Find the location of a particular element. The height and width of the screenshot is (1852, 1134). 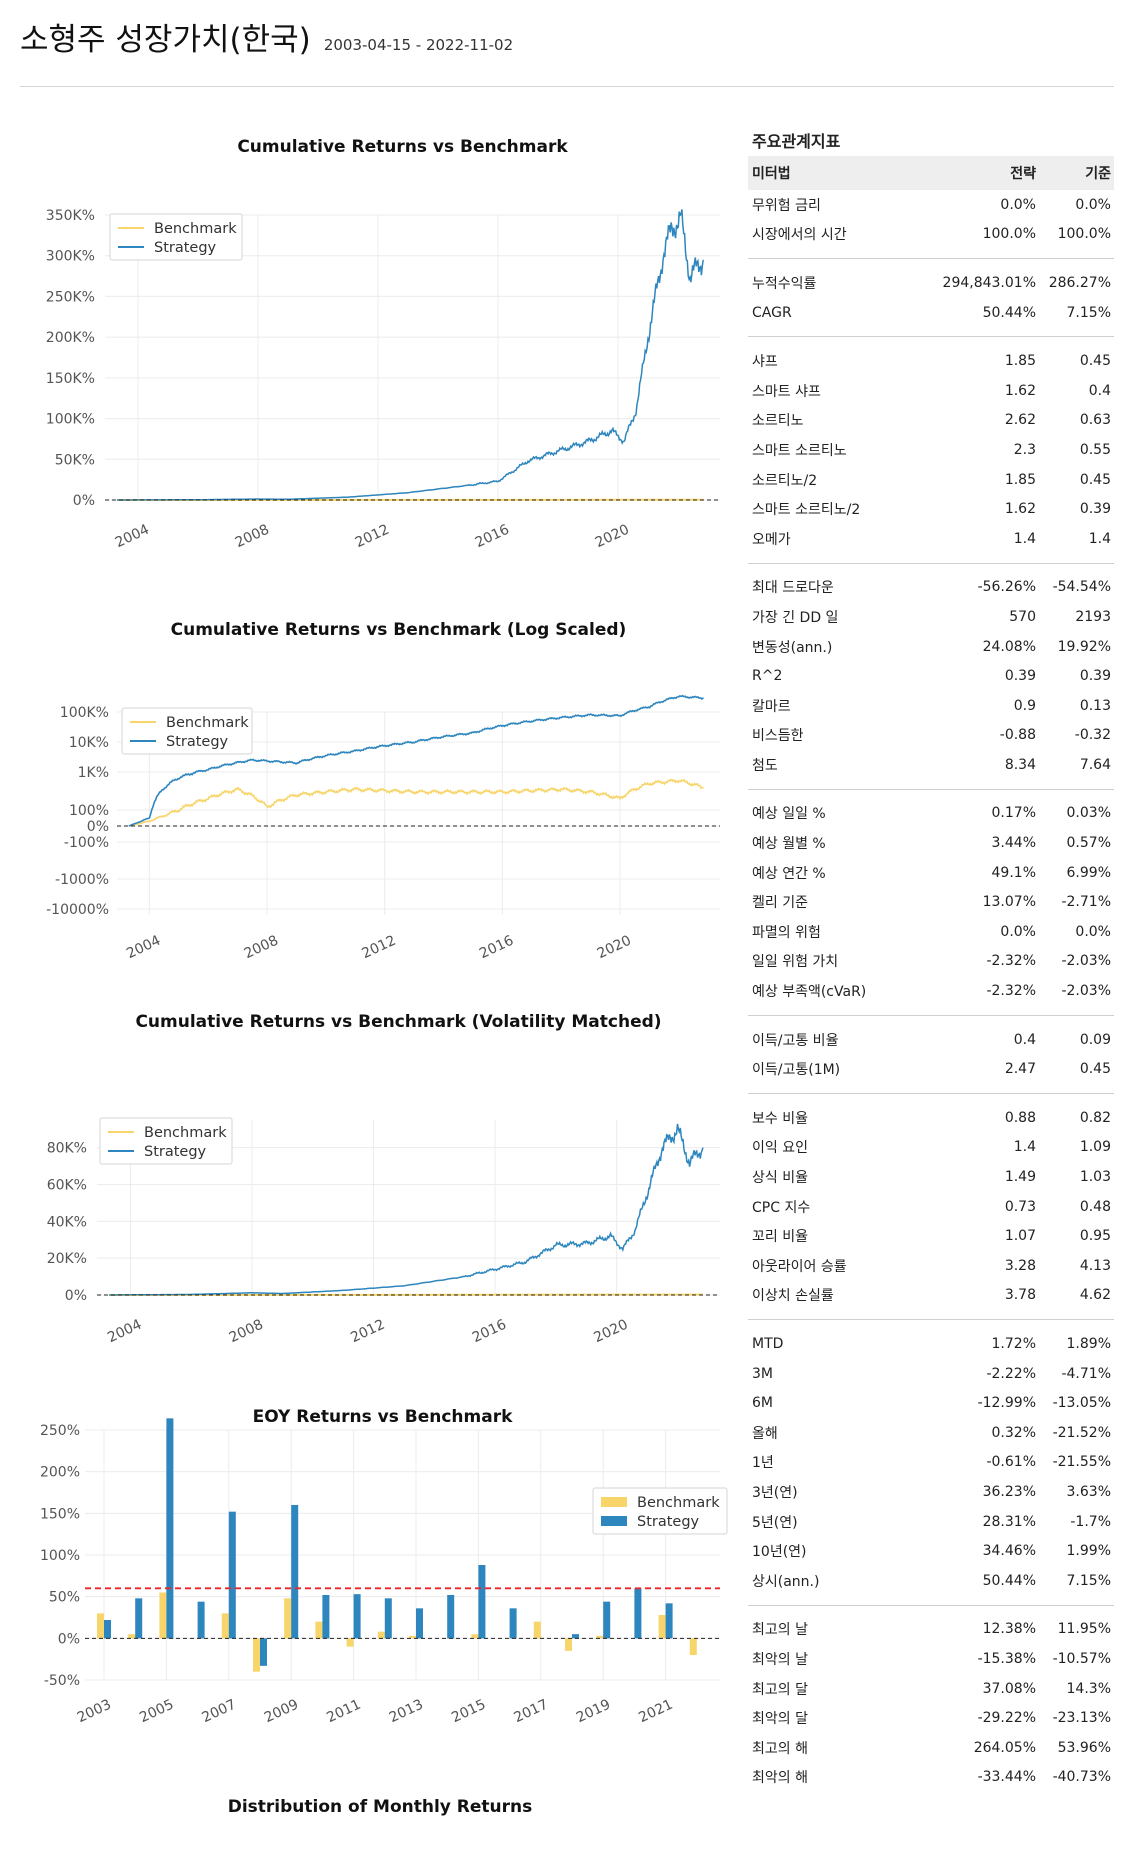

metric-label: 아웃라이어 승률 is located at coordinates (799, 1266).